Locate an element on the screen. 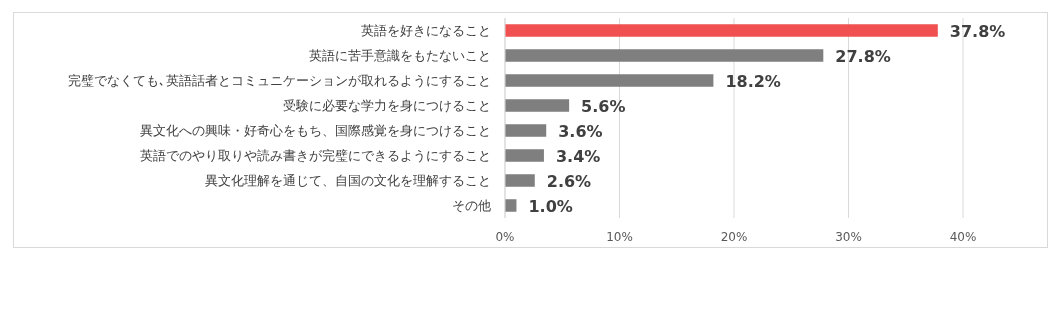 The image size is (1063, 313). data-label: 3.6% is located at coordinates (580, 131).